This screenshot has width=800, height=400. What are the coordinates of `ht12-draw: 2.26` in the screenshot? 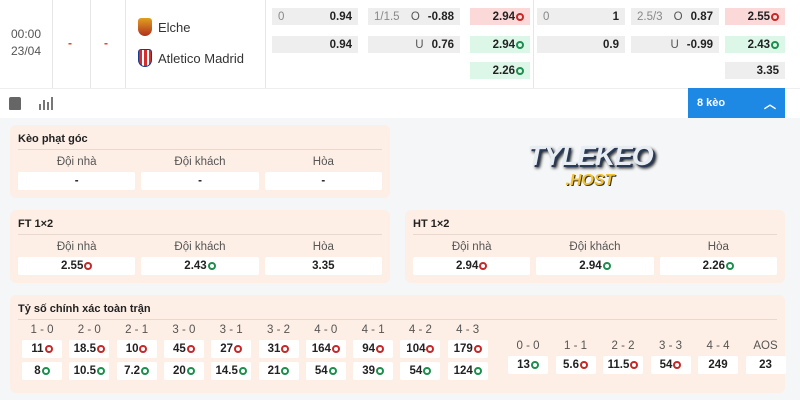 It's located at (718, 266).